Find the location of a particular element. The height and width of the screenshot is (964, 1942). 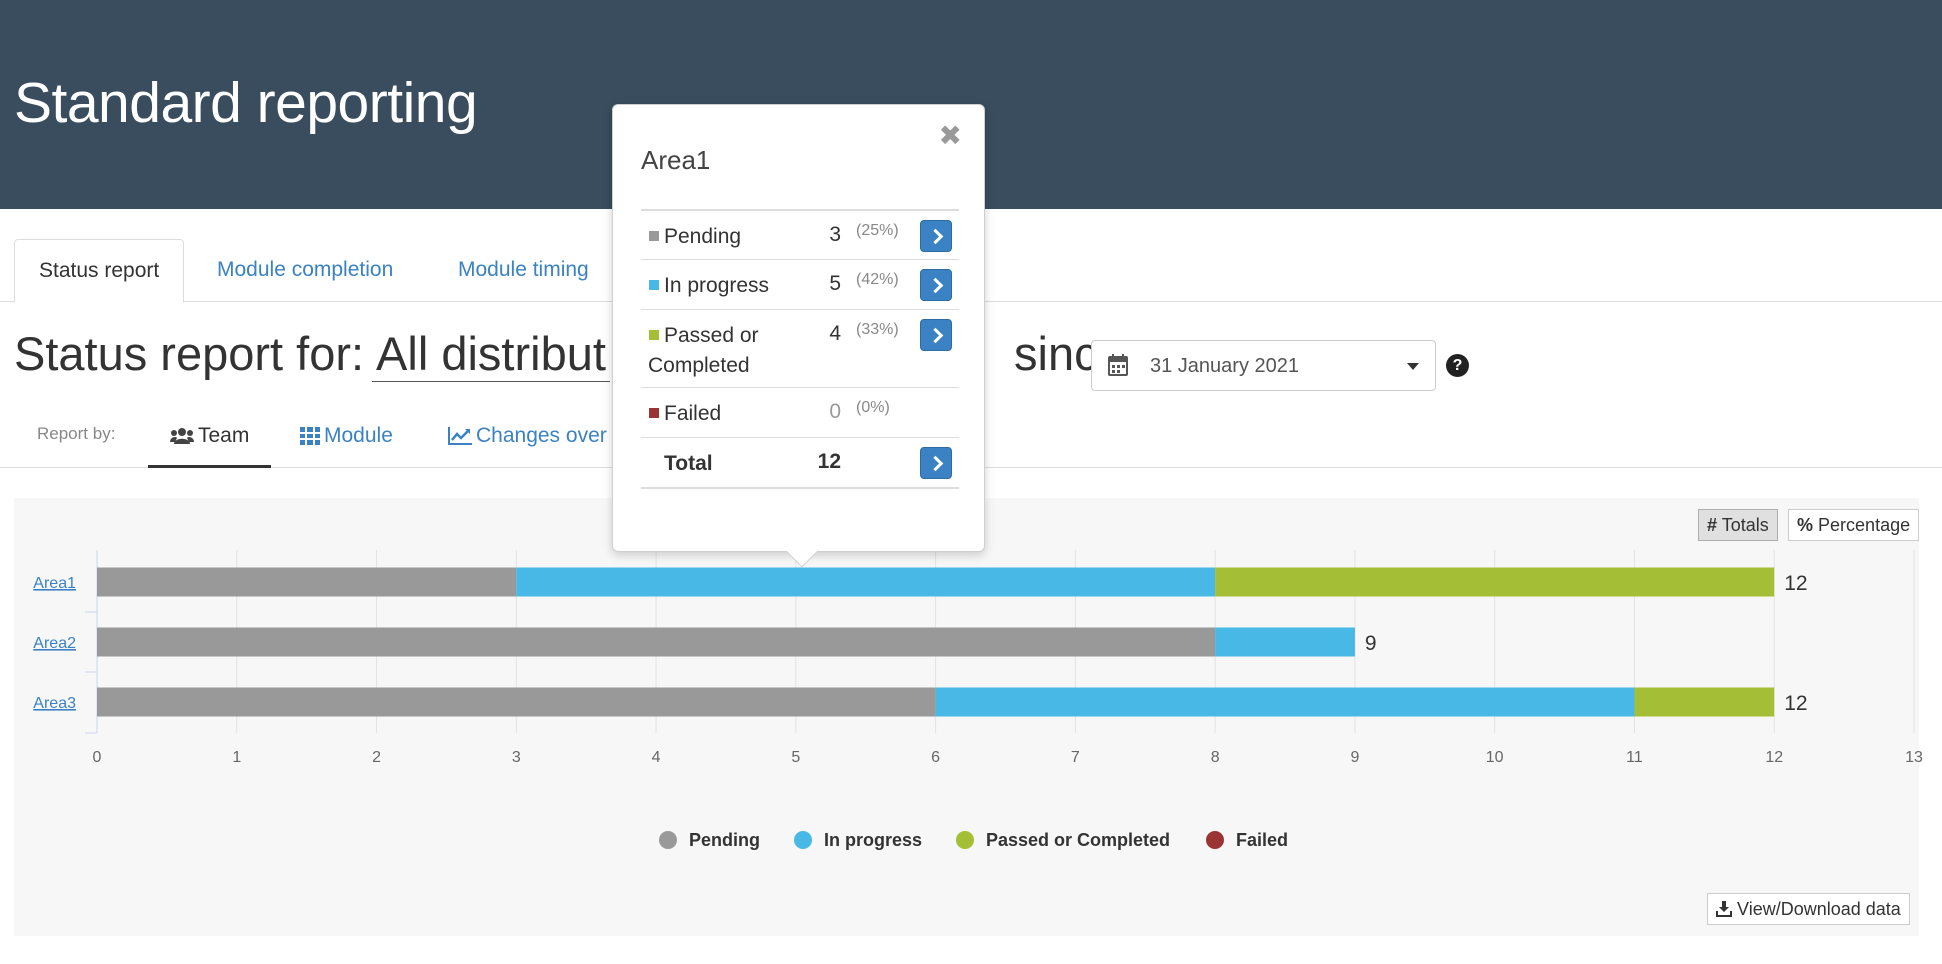

row-percent: (25%) is located at coordinates (877, 230).